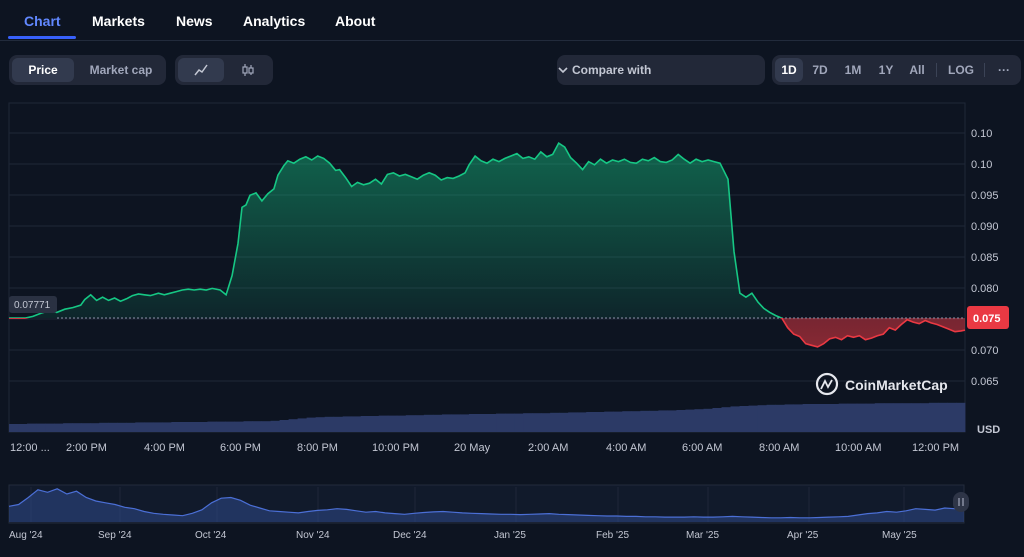  Describe the element at coordinates (472, 448) in the screenshot. I see `x-tick-label: 20 May` at that location.